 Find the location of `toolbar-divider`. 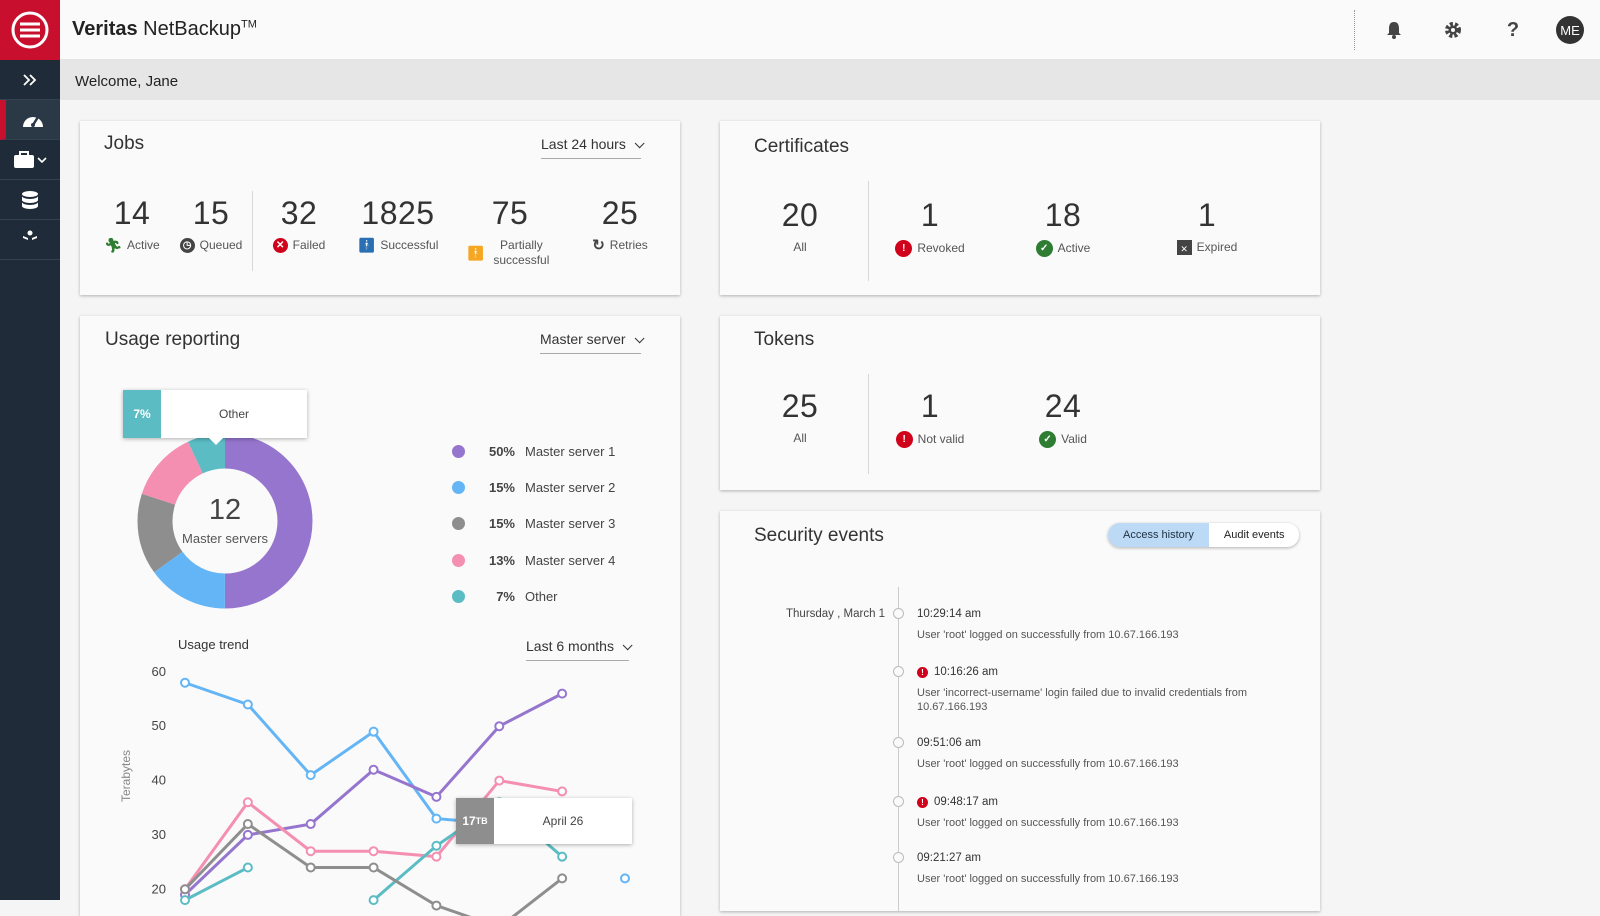

toolbar-divider is located at coordinates (1354, 30).